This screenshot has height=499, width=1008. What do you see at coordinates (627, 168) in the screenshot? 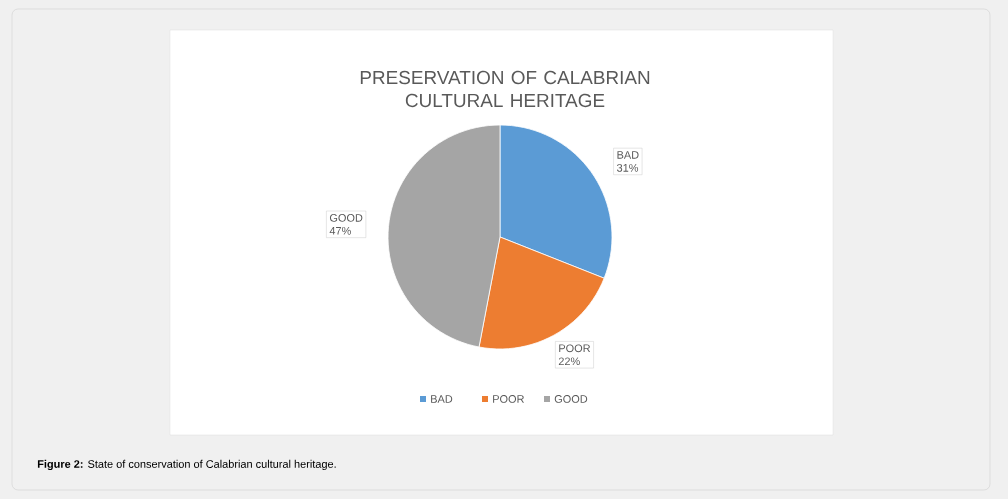
I see `data-label: 31%` at bounding box center [627, 168].